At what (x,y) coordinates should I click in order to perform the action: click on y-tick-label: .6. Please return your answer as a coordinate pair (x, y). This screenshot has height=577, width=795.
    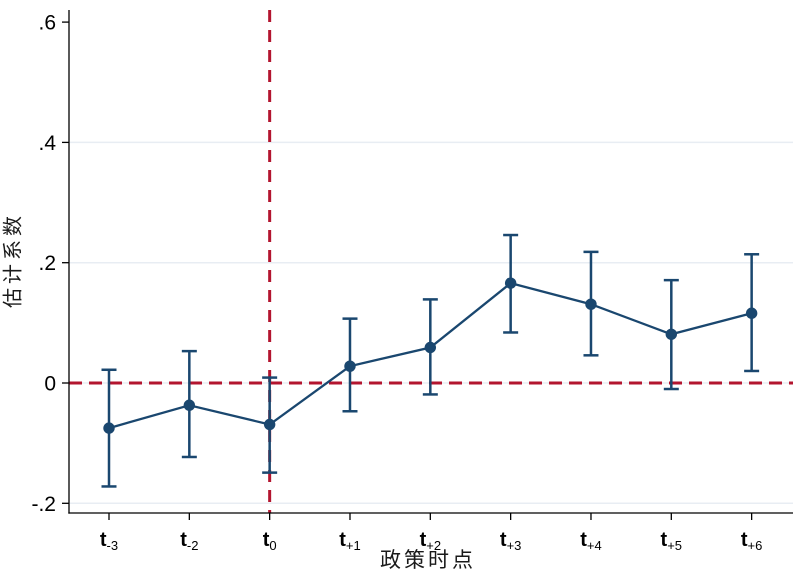
    Looking at the image, I should click on (47, 23).